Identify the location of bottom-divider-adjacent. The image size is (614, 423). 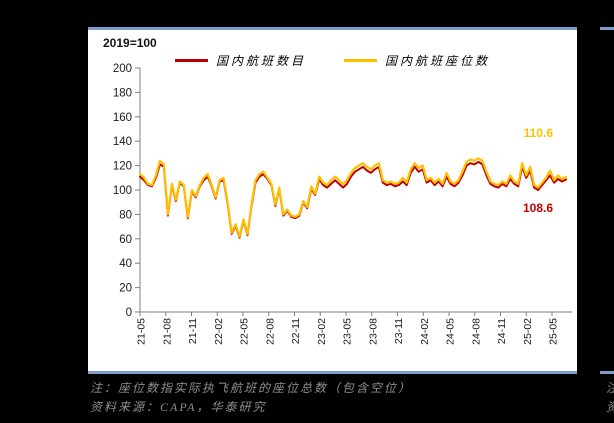
(607, 372).